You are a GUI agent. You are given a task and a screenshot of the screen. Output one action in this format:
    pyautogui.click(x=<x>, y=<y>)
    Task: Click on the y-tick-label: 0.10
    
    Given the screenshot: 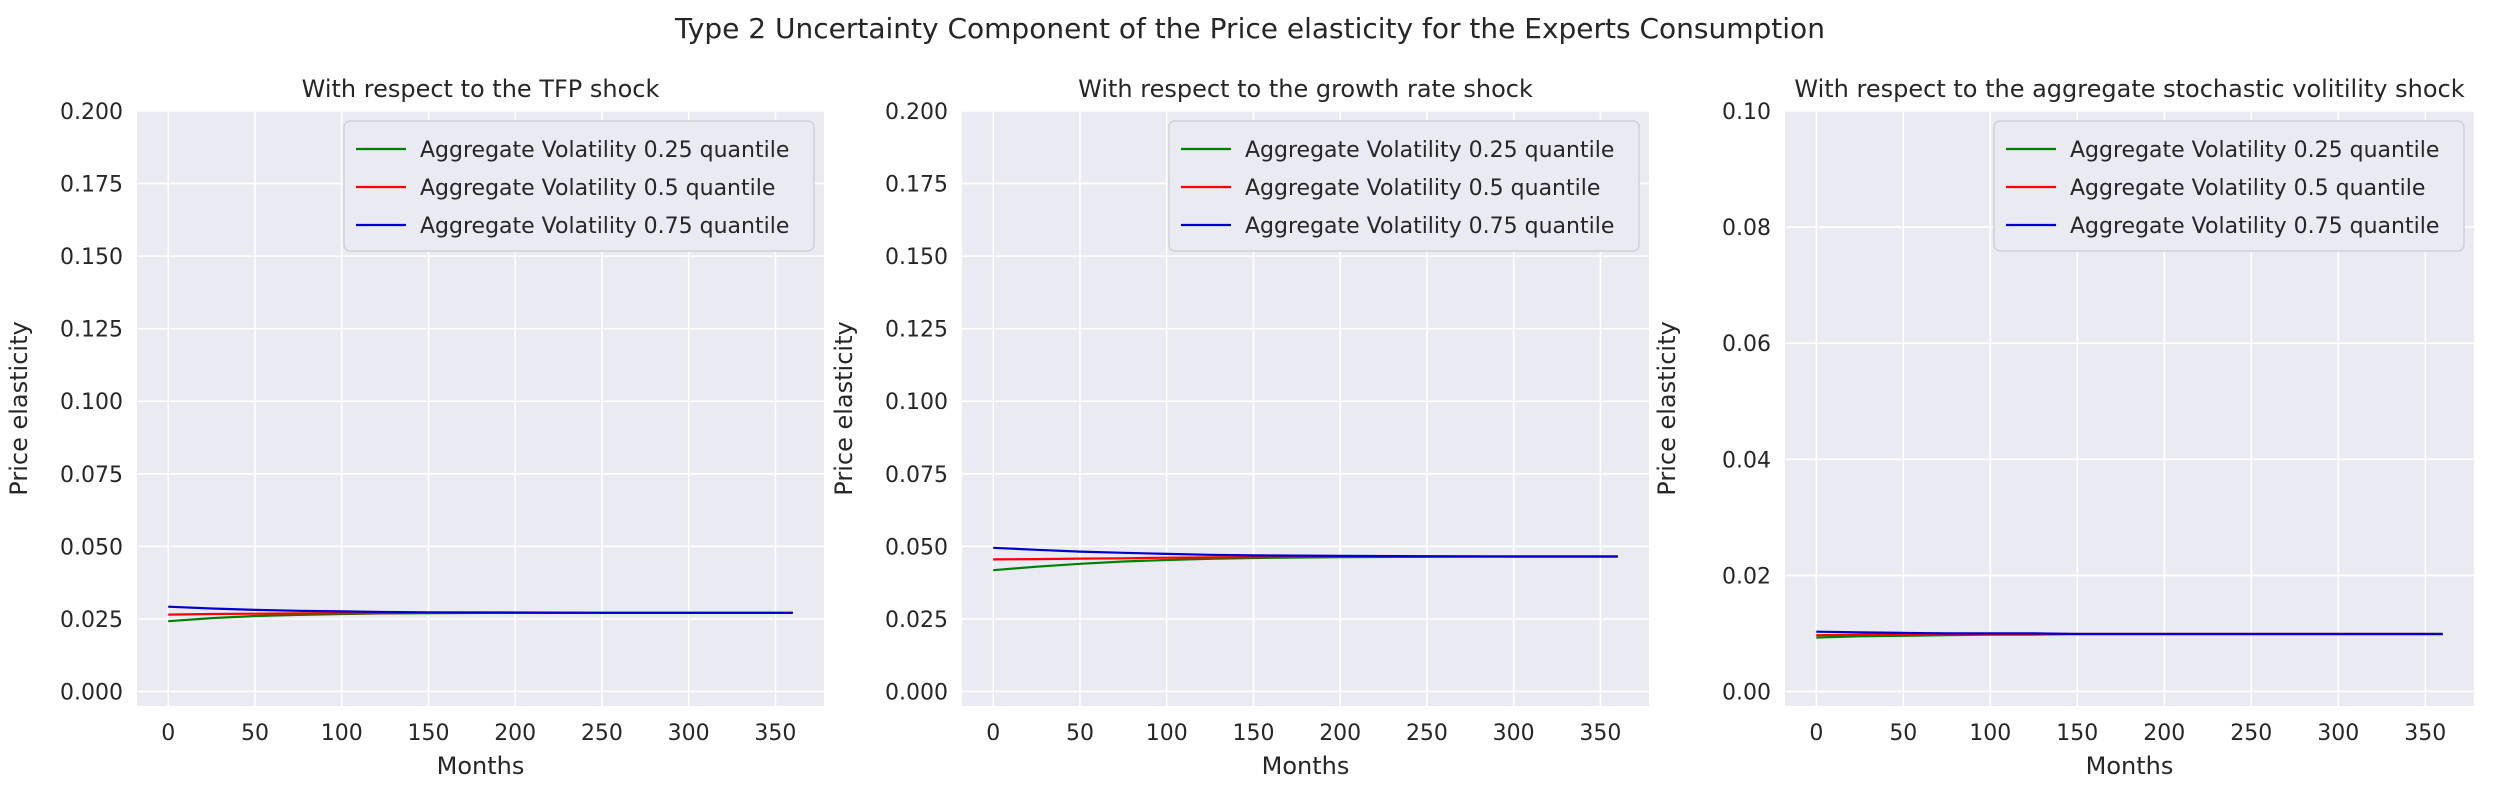 What is the action you would take?
    pyautogui.click(x=1746, y=112)
    